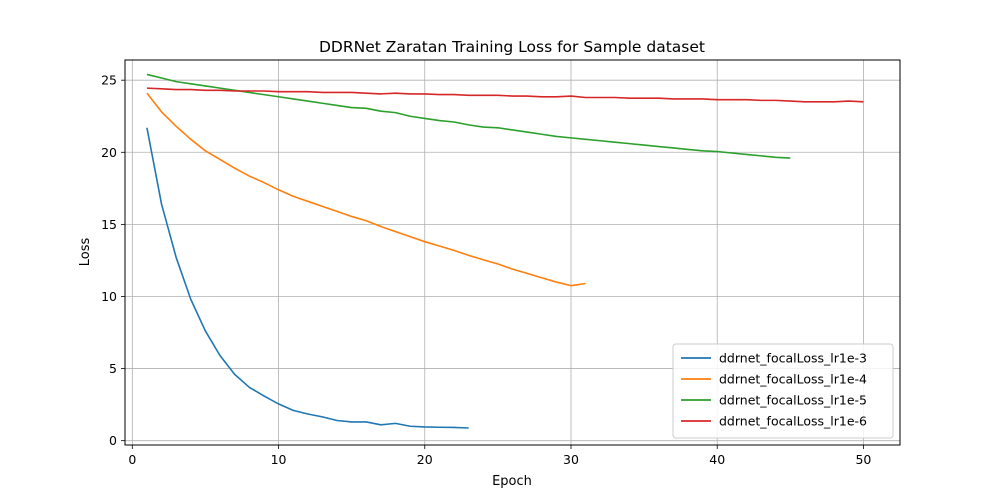  I want to click on y-tick-label: 5, so click(113, 368).